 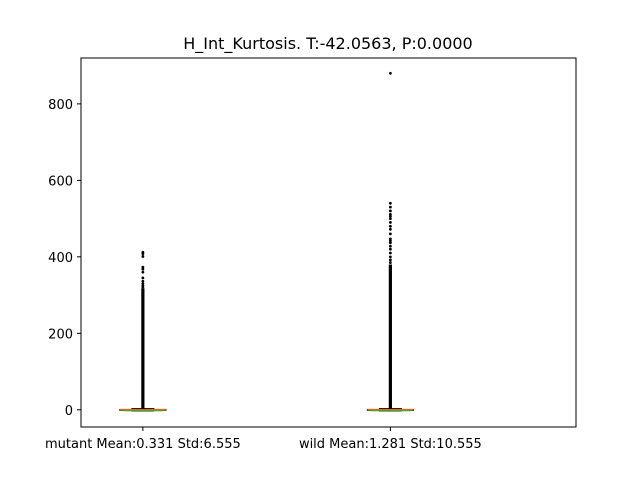 What do you see at coordinates (60, 258) in the screenshot?
I see `y-tick-label: 400` at bounding box center [60, 258].